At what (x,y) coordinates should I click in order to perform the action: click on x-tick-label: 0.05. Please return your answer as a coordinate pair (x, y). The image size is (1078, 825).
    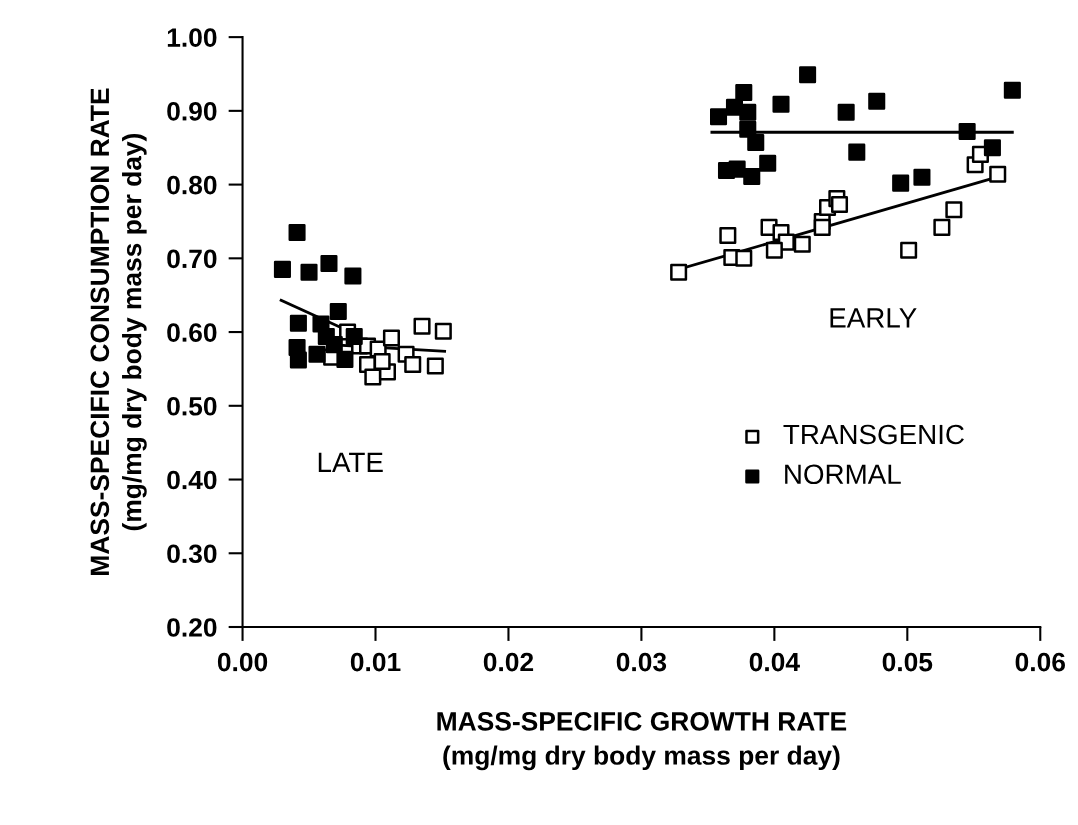
    Looking at the image, I should click on (907, 662).